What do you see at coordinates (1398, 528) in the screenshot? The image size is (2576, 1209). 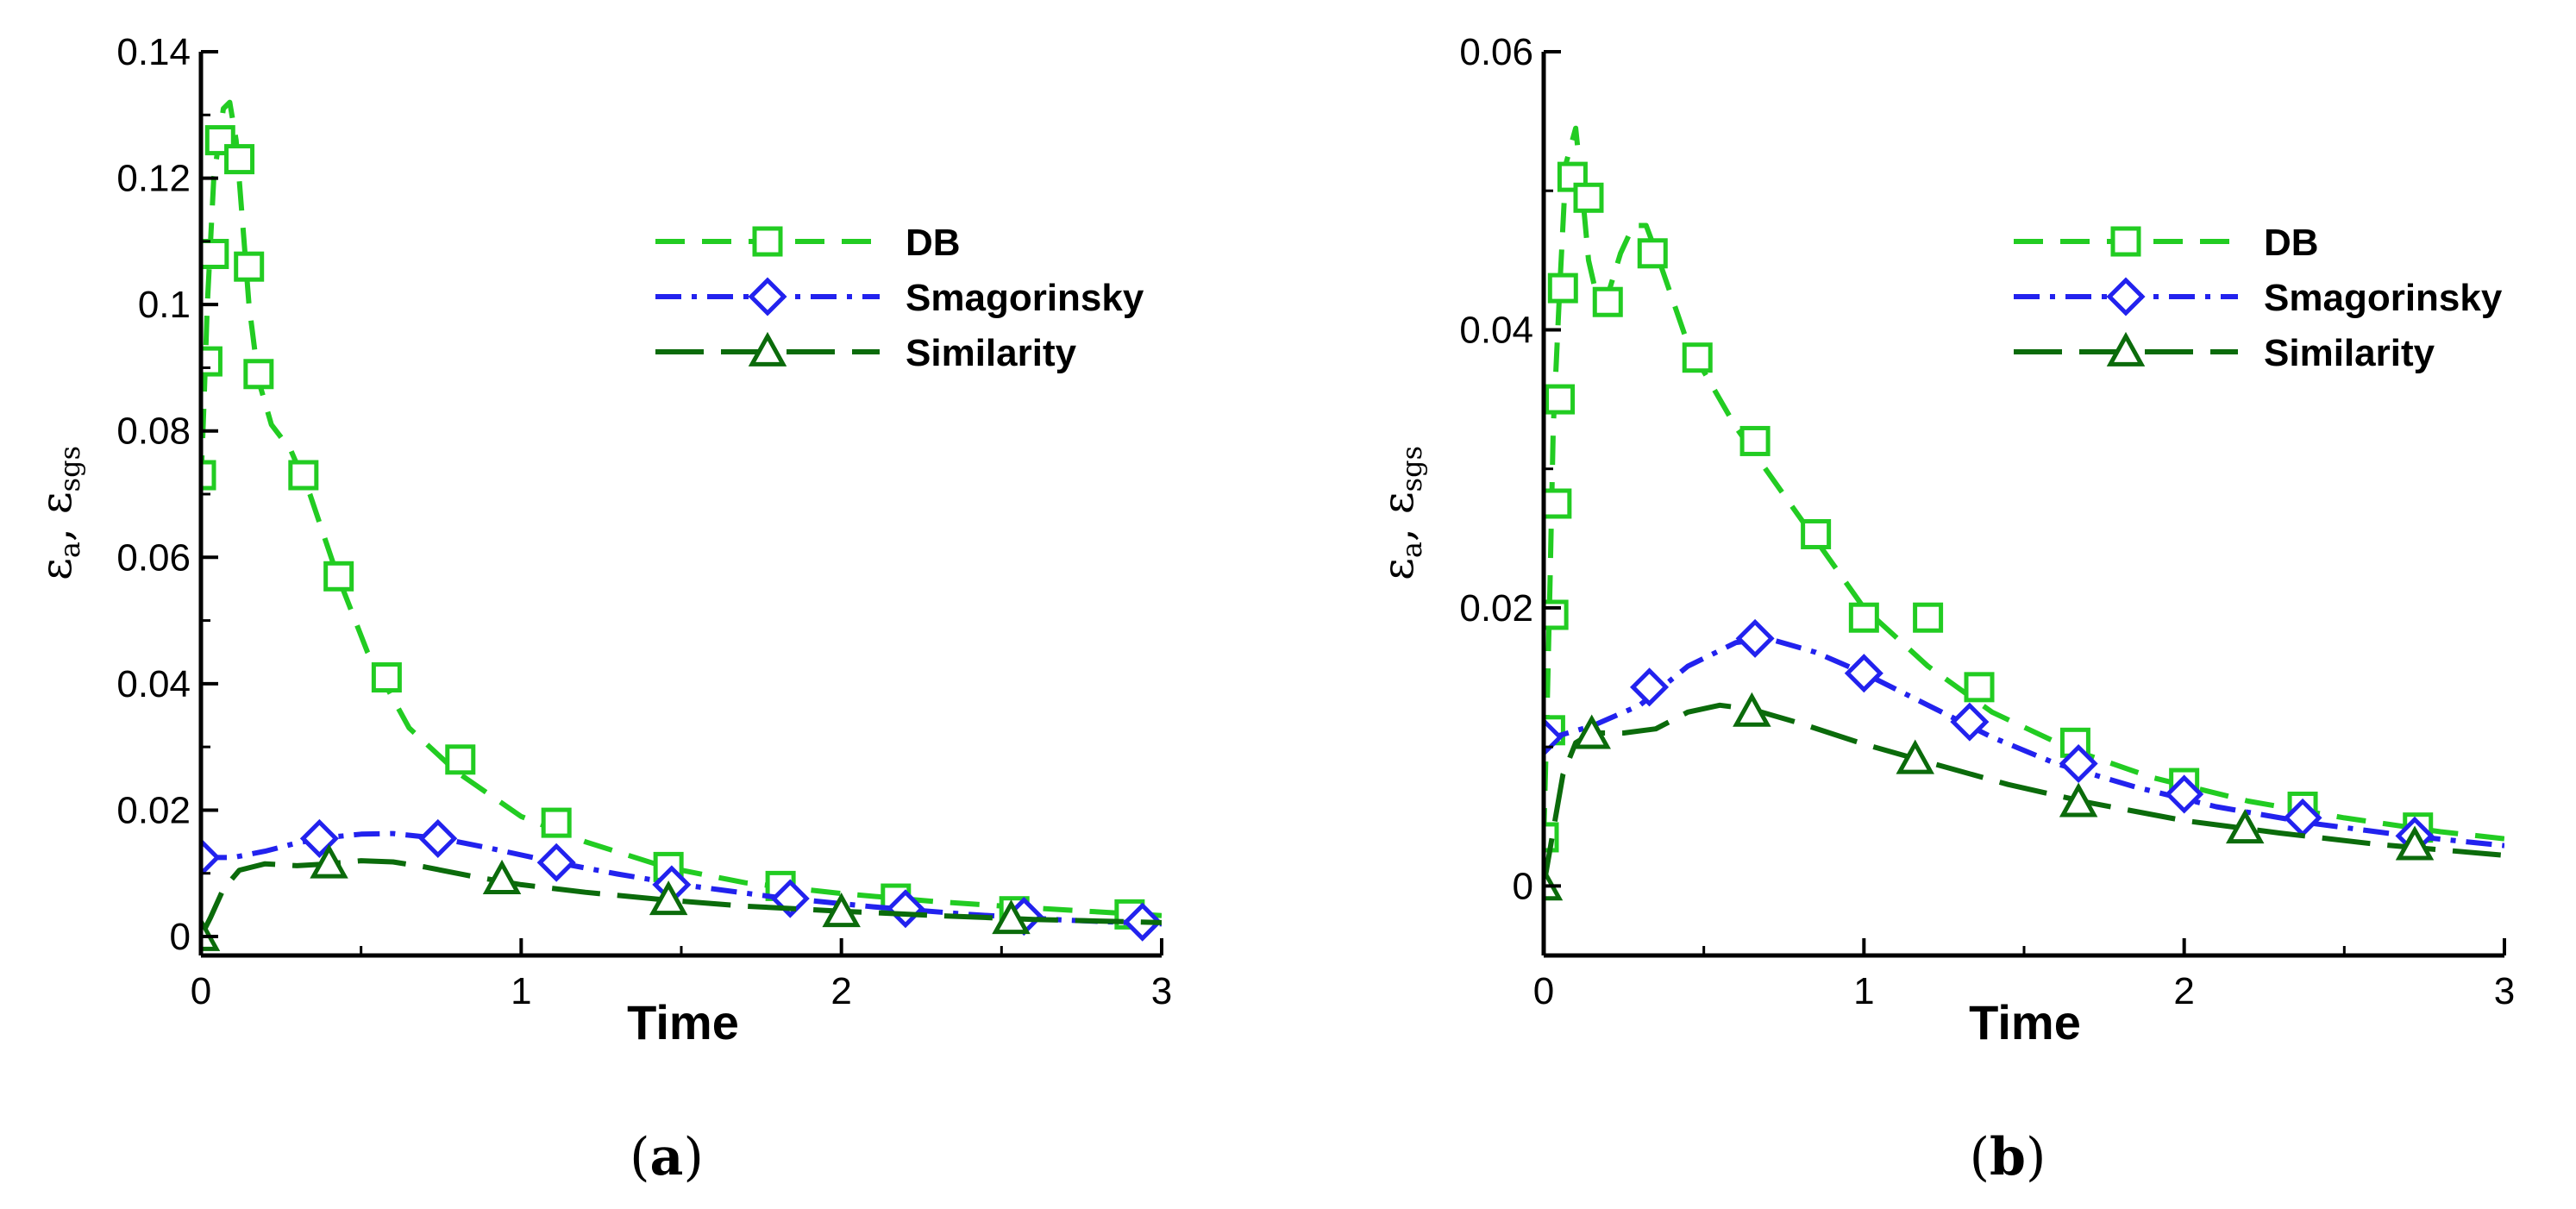 I see `chart-b-ylabel-sep: ,` at bounding box center [1398, 528].